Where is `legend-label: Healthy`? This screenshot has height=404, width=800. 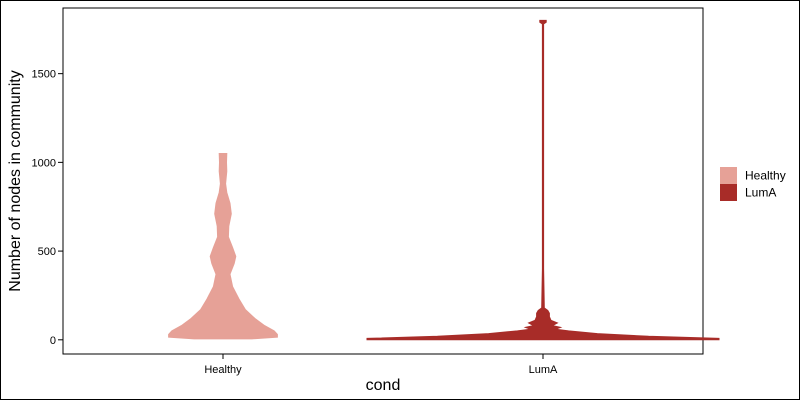 legend-label: Healthy is located at coordinates (765, 176).